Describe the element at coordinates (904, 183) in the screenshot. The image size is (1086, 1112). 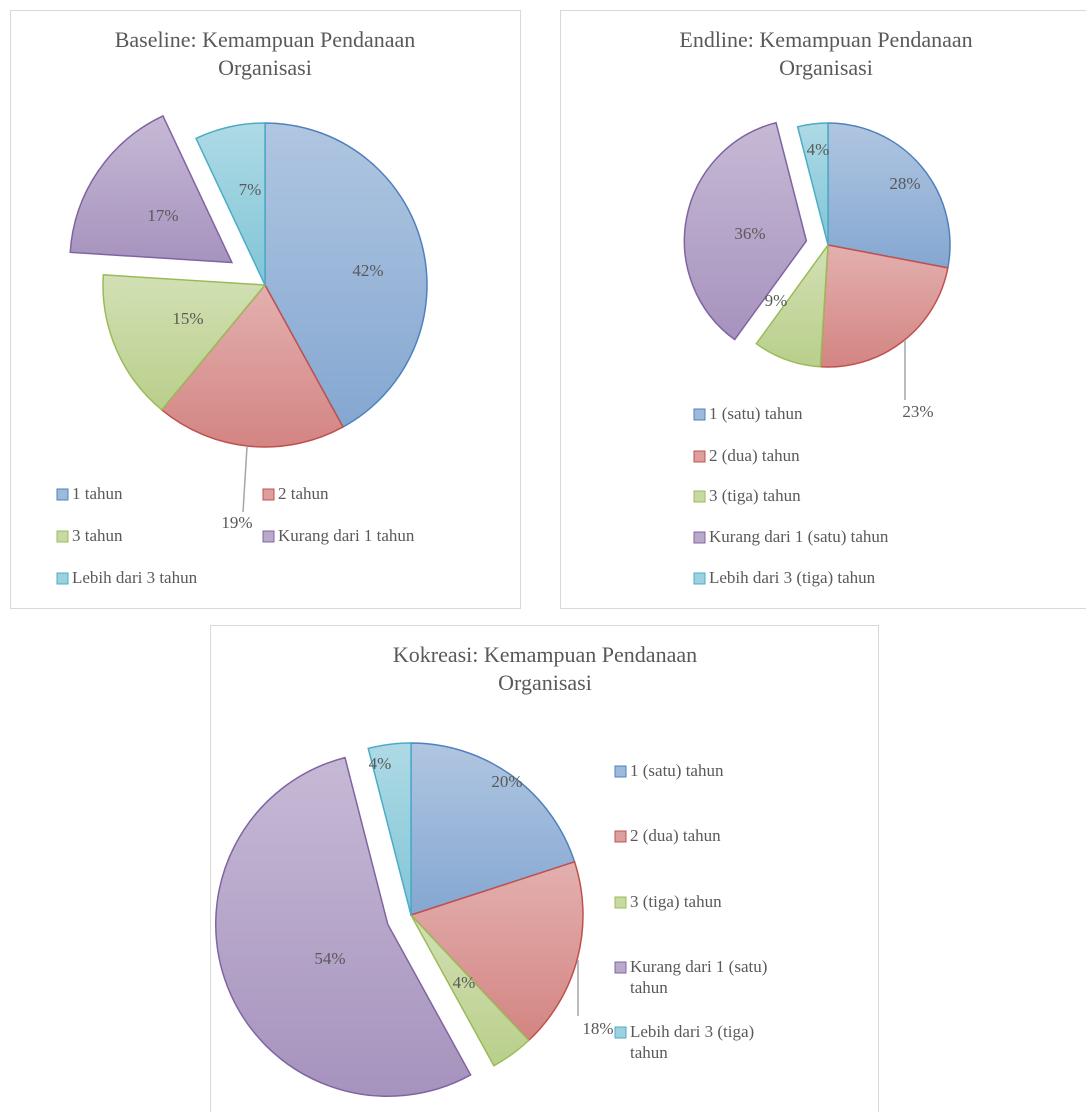
I see `data-label: 28%` at that location.